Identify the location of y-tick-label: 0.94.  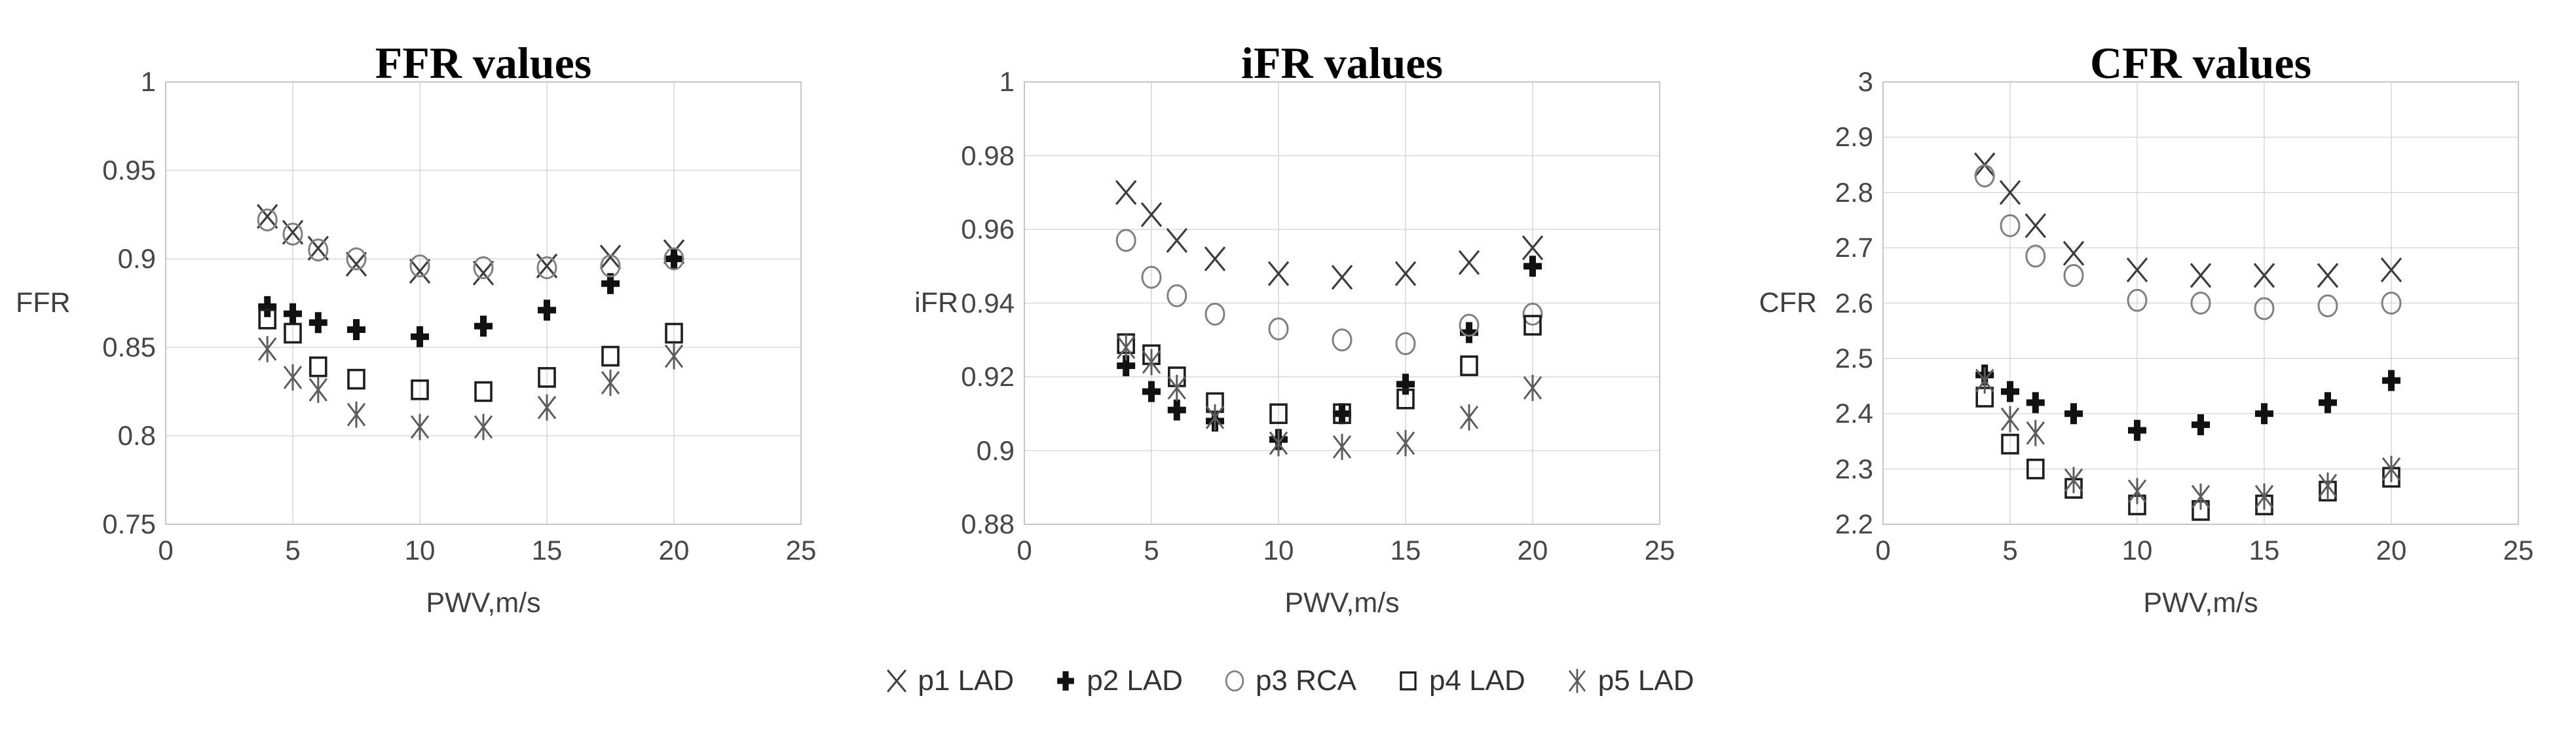
(988, 303).